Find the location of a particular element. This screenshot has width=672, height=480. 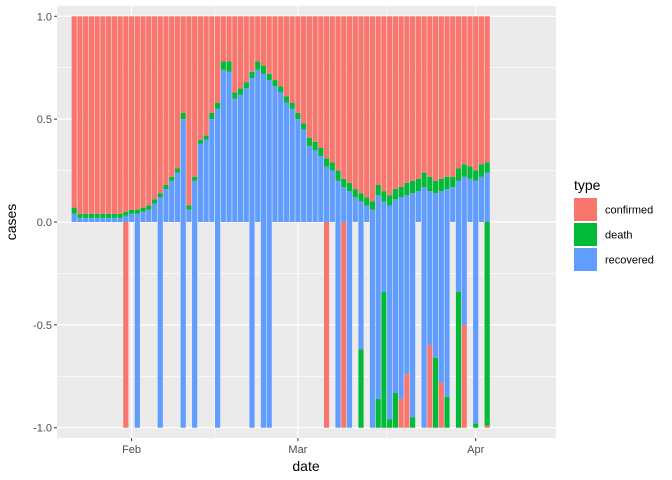

legend-swatch-confirmed is located at coordinates (585, 209).